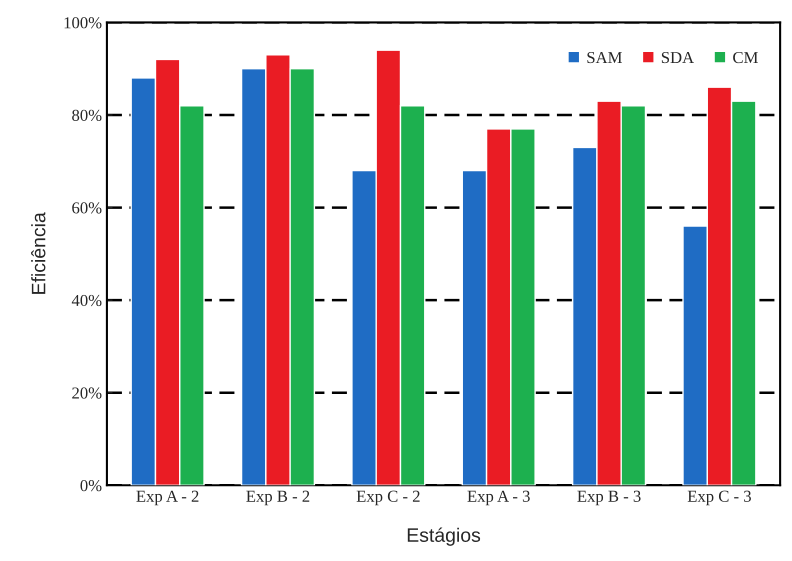 The image size is (792, 561). Describe the element at coordinates (719, 498) in the screenshot. I see `x-tick-label: Exp C - 3` at that location.